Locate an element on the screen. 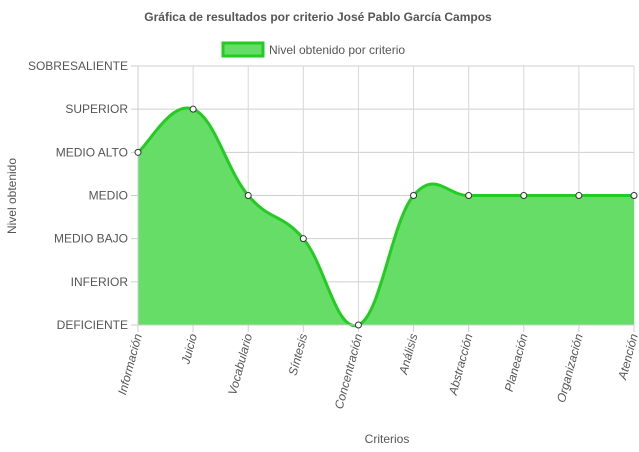  x-tick-label: Concentración is located at coordinates (349, 371).